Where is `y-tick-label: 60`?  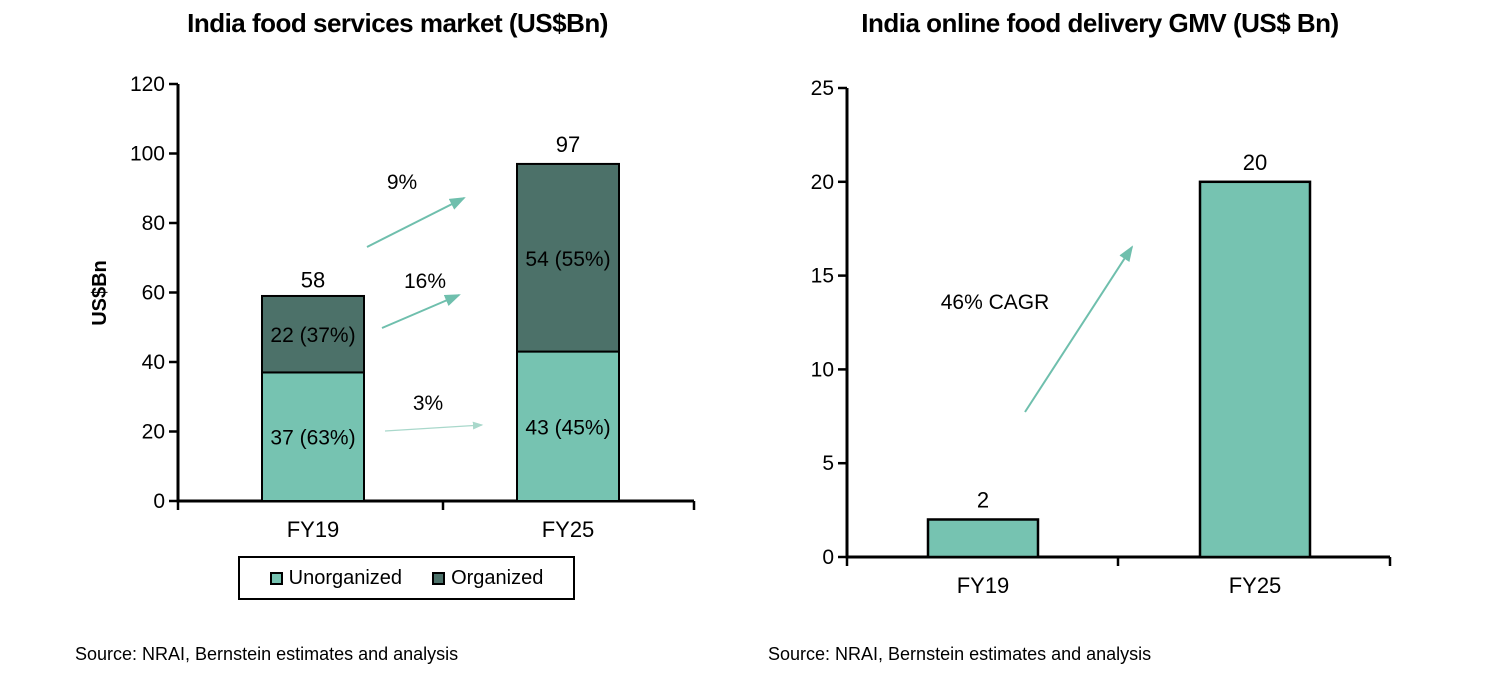 y-tick-label: 60 is located at coordinates (153, 293).